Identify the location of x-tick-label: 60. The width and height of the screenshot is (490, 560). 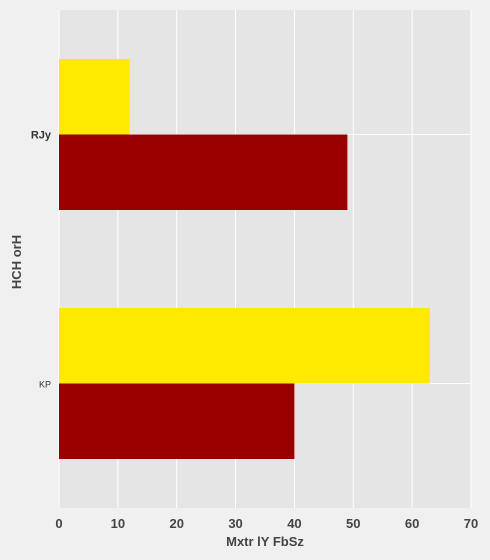
(412, 523).